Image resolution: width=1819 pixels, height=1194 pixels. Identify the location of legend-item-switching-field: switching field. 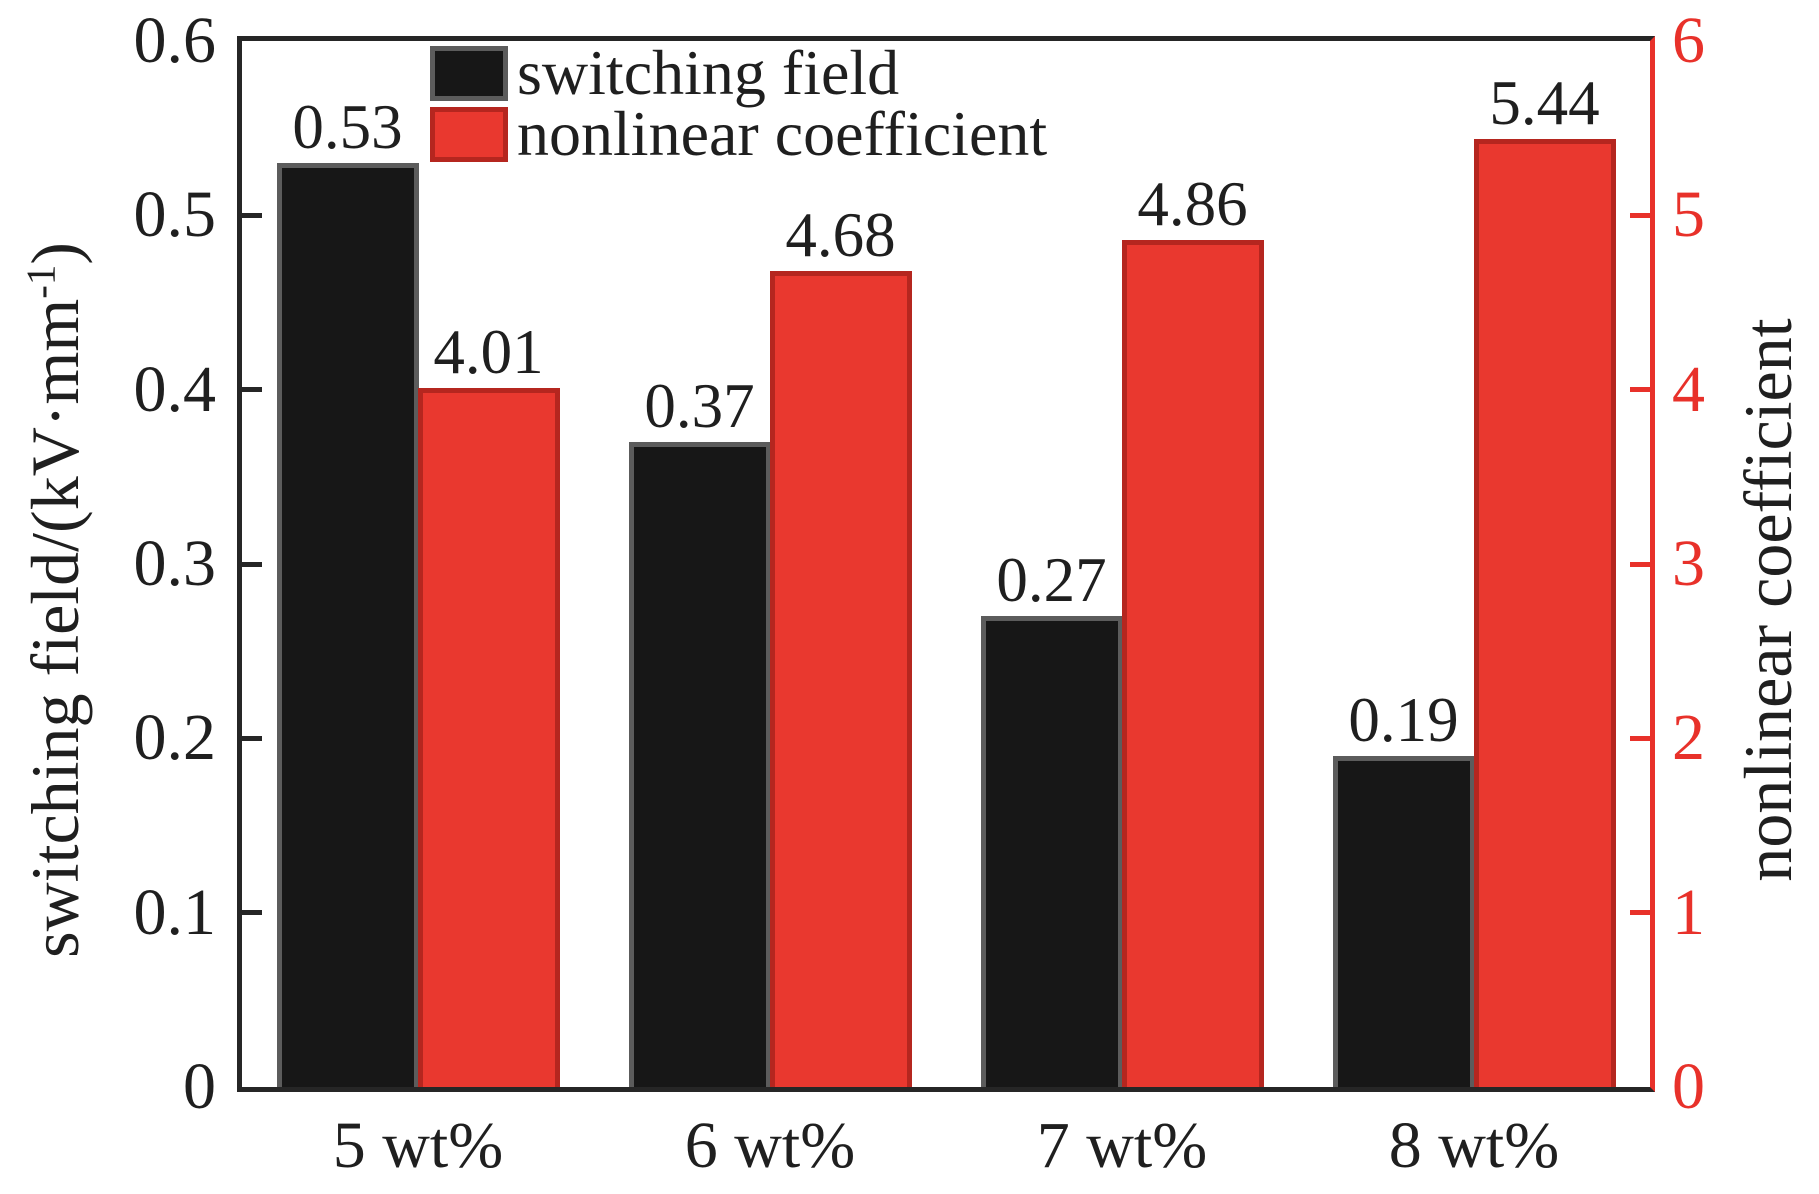
(738, 72).